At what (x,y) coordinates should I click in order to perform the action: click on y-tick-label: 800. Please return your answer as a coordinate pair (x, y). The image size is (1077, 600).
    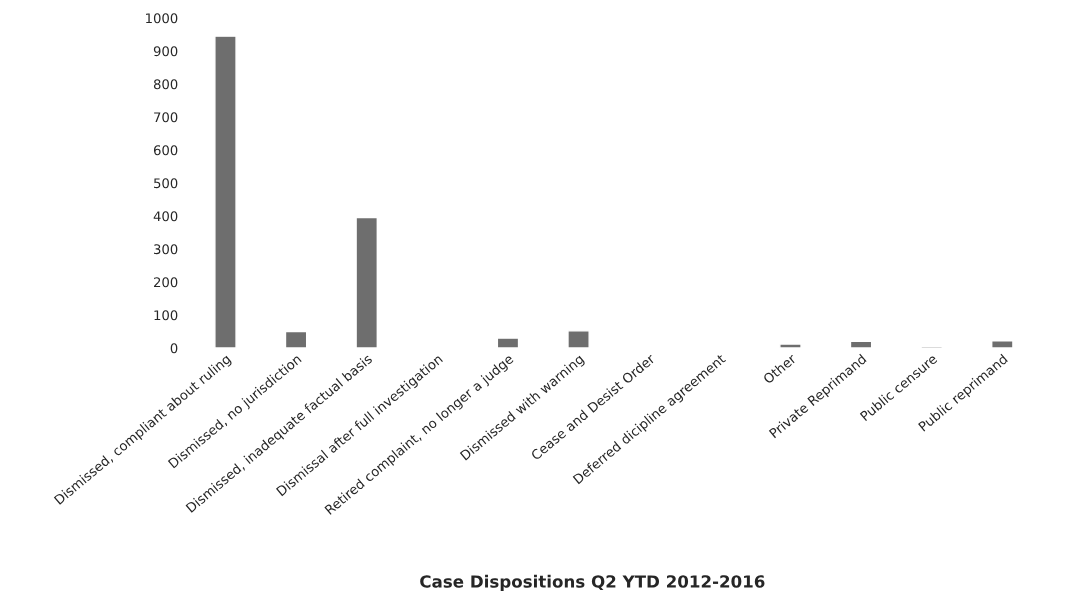
    Looking at the image, I should click on (165, 84).